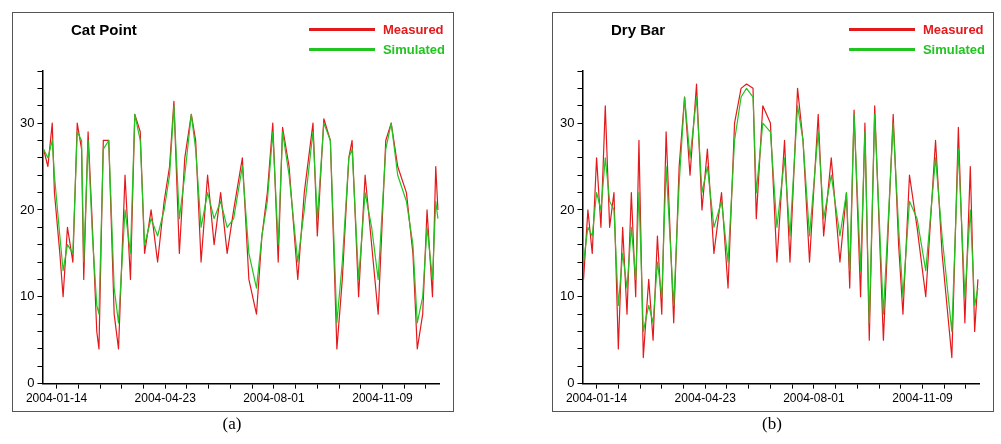 This screenshot has width=1001, height=444. I want to click on text: (b), so click(772, 424).